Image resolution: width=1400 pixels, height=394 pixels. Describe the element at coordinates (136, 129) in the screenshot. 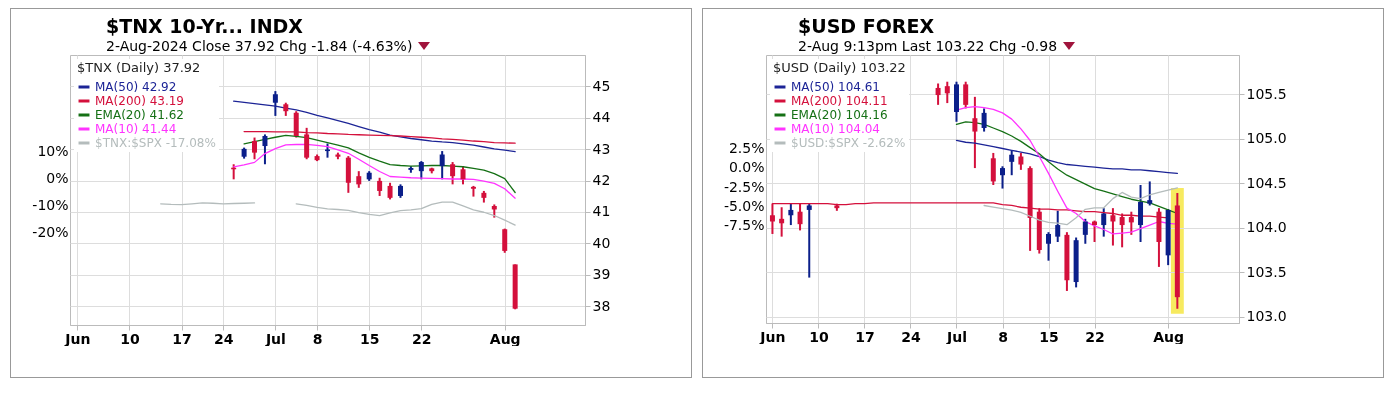

I see `legend-label: MA(10) 41.44` at that location.